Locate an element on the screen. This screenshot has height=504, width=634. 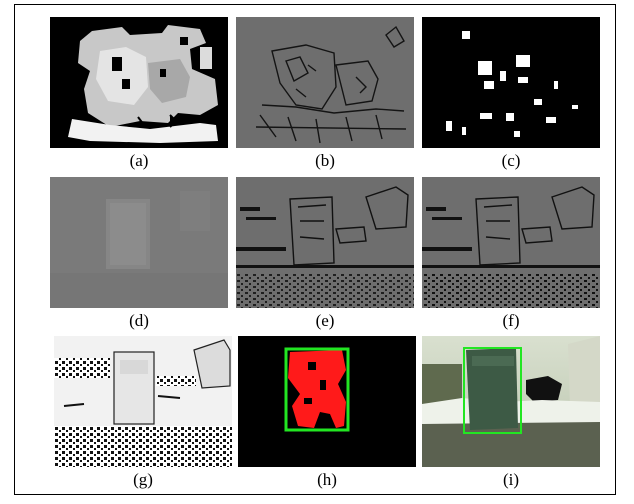
panel-i-image is located at coordinates (511, 401).